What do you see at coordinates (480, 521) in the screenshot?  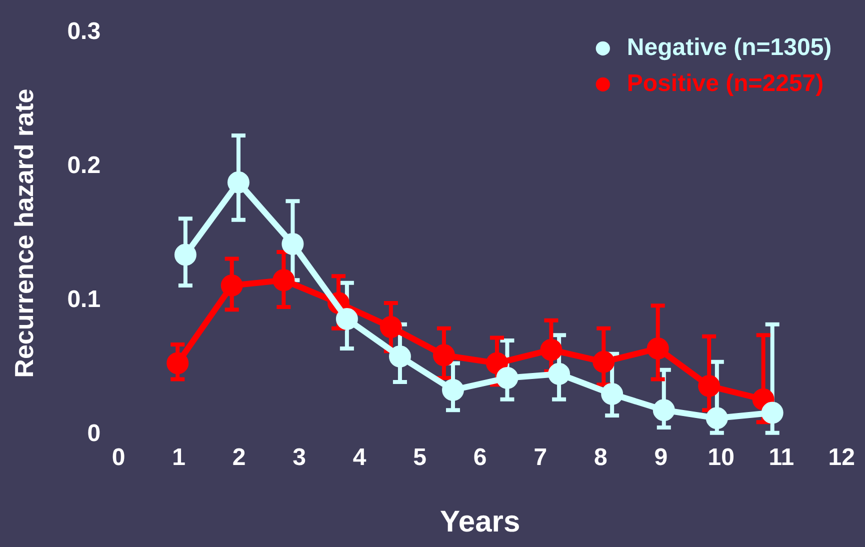 I see `x-axis-title: Years` at bounding box center [480, 521].